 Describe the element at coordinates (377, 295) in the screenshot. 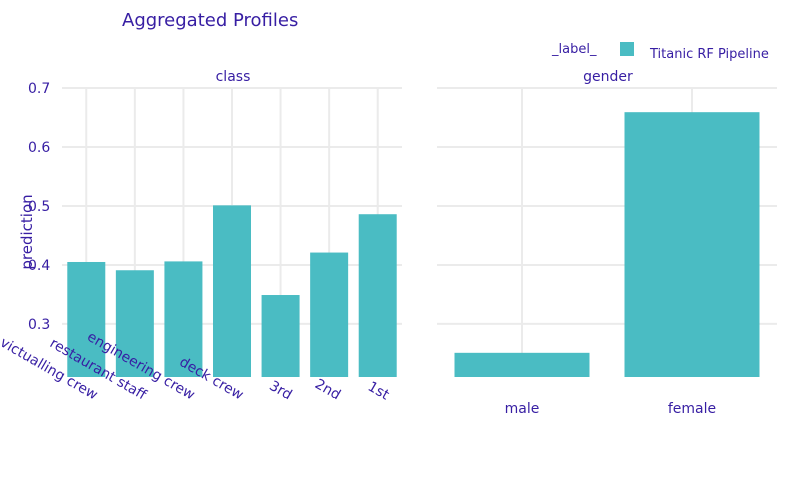

I see `bar-class-1st` at that location.